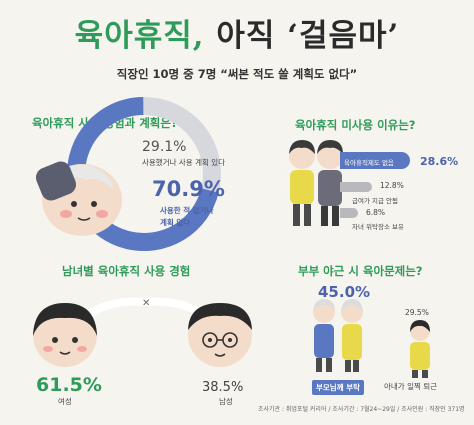 Image resolution: width=474 pixels, height=425 pixels. Describe the element at coordinates (369, 163) in the screenshot. I see `reason-label-1: 육아휴직제도 없음` at that location.